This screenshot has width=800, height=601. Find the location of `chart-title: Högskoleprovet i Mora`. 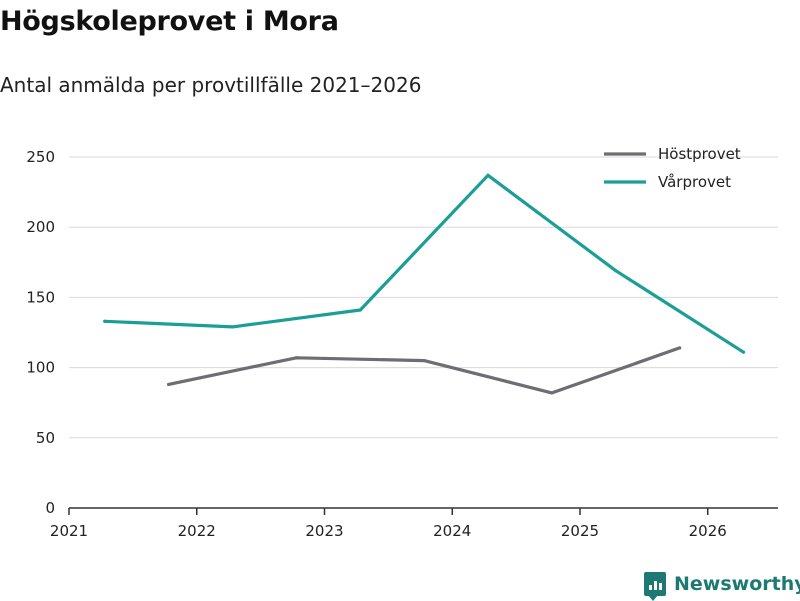

chart-title: Högskoleprovet i Mora is located at coordinates (169, 21).